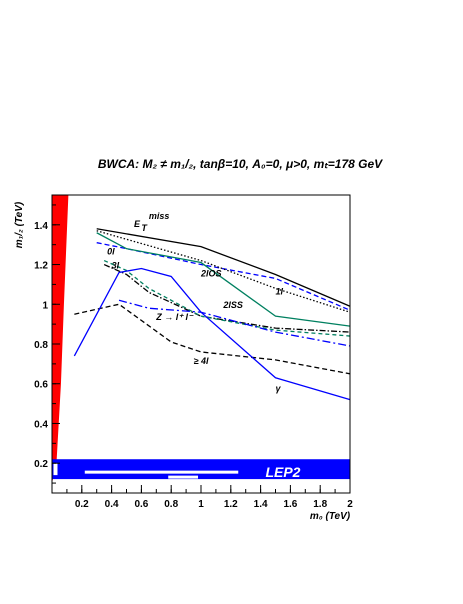 This screenshot has height=604, width=463. I want to click on x-tick-label: 0.8, so click(171, 504).